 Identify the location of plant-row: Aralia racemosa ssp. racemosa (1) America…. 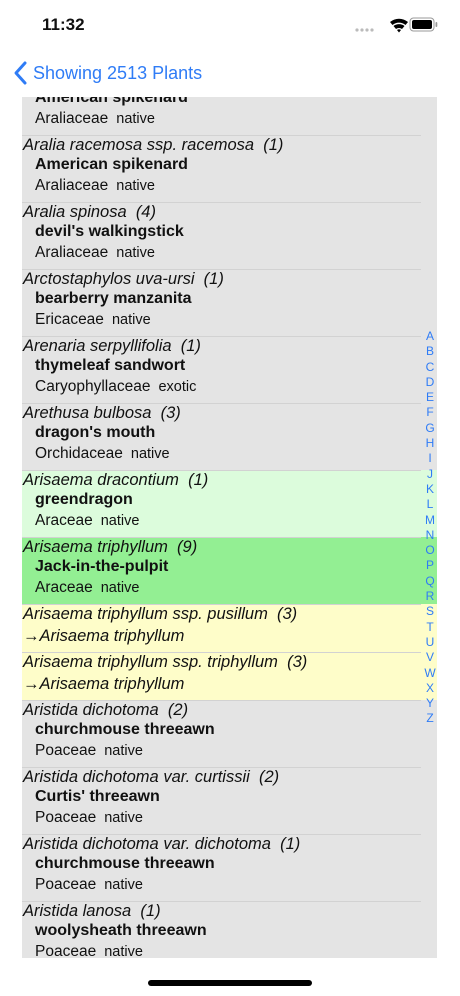
(229, 168).